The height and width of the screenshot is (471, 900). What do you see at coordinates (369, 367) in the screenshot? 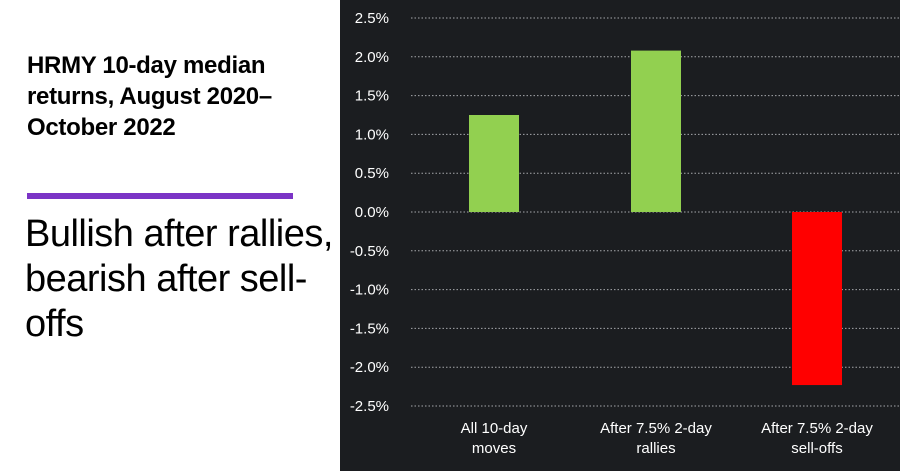
I see `y-tick-label: -2.0%` at bounding box center [369, 367].